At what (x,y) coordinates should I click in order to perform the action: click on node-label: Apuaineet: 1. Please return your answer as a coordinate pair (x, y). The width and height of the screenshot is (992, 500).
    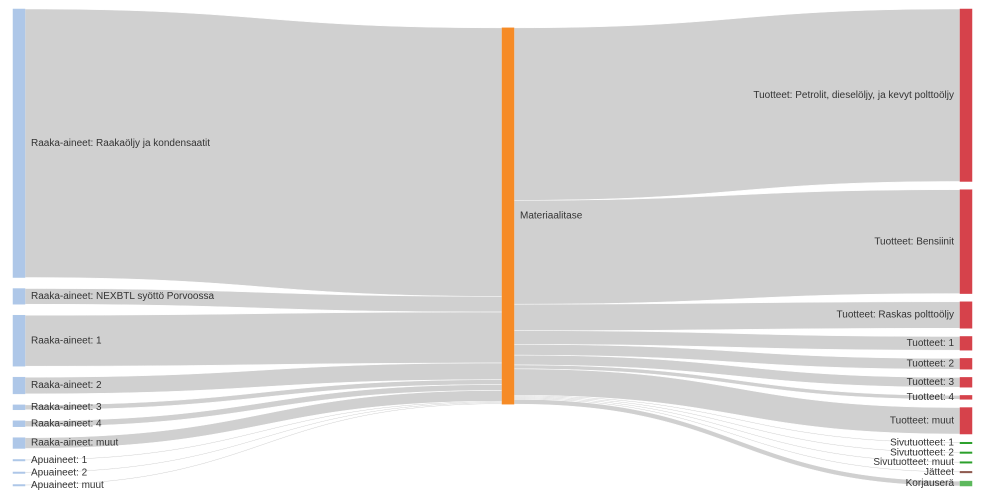
    Looking at the image, I should click on (59, 460).